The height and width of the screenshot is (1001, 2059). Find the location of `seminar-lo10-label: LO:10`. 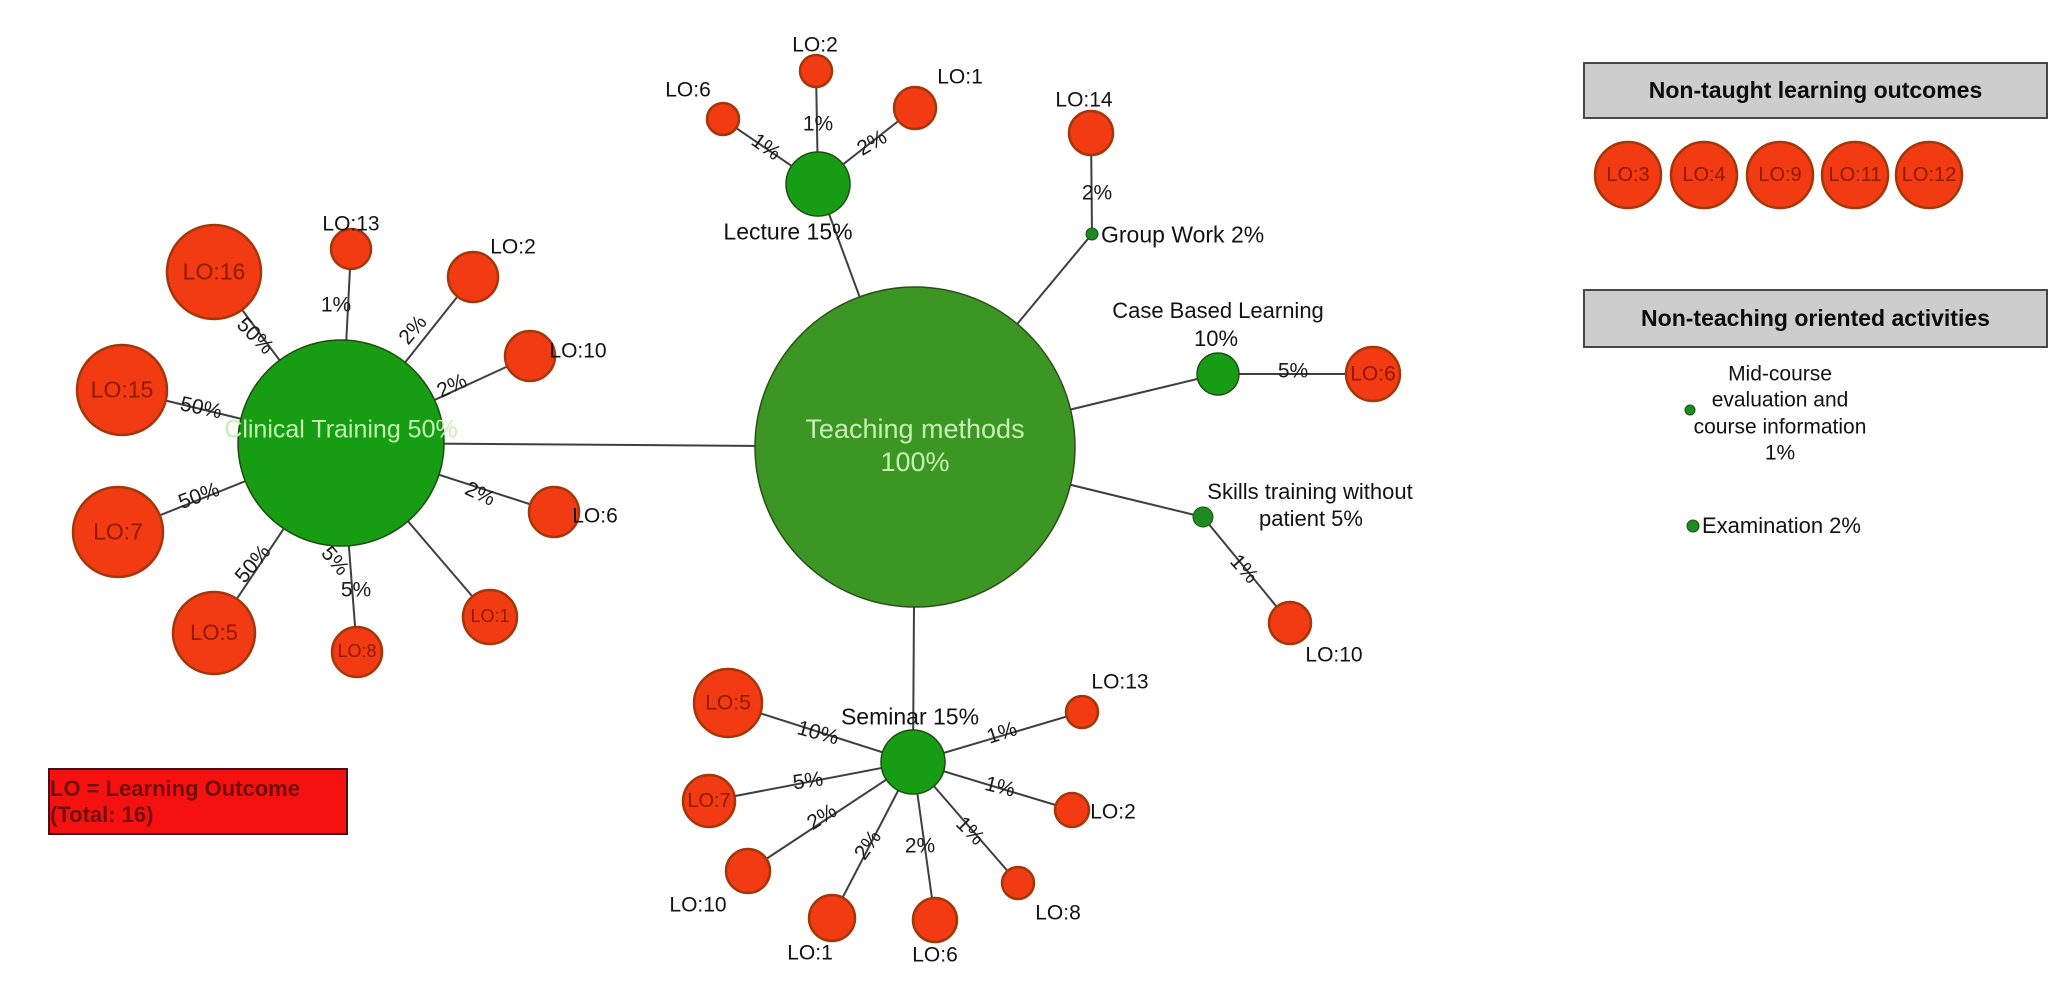

seminar-lo10-label: LO:10 is located at coordinates (698, 905).